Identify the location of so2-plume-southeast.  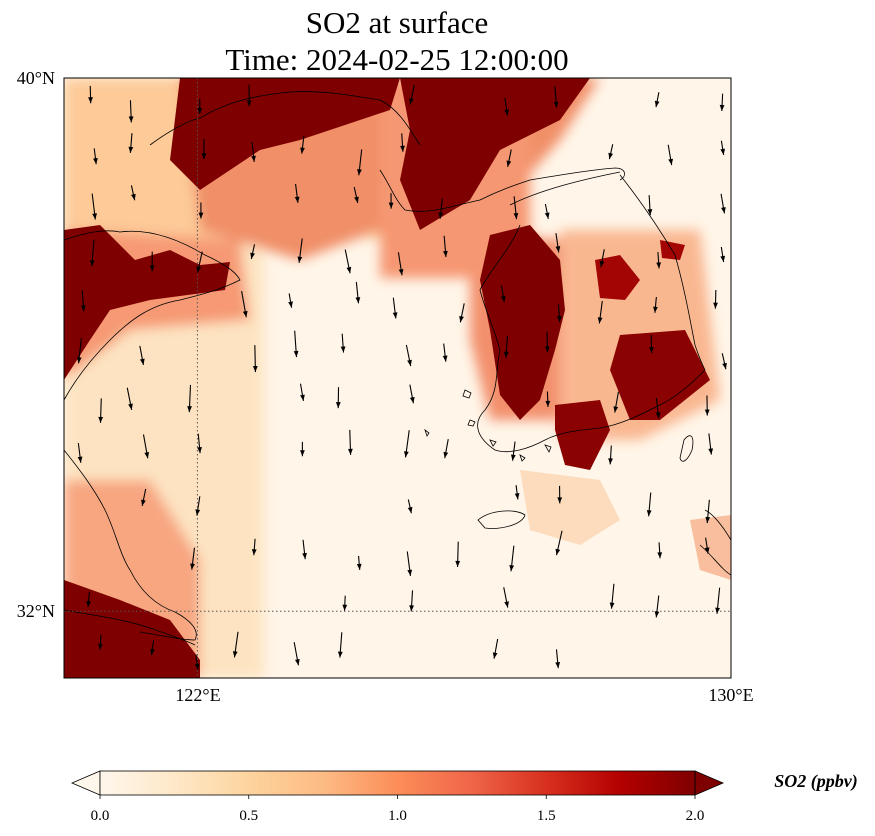
(570, 507).